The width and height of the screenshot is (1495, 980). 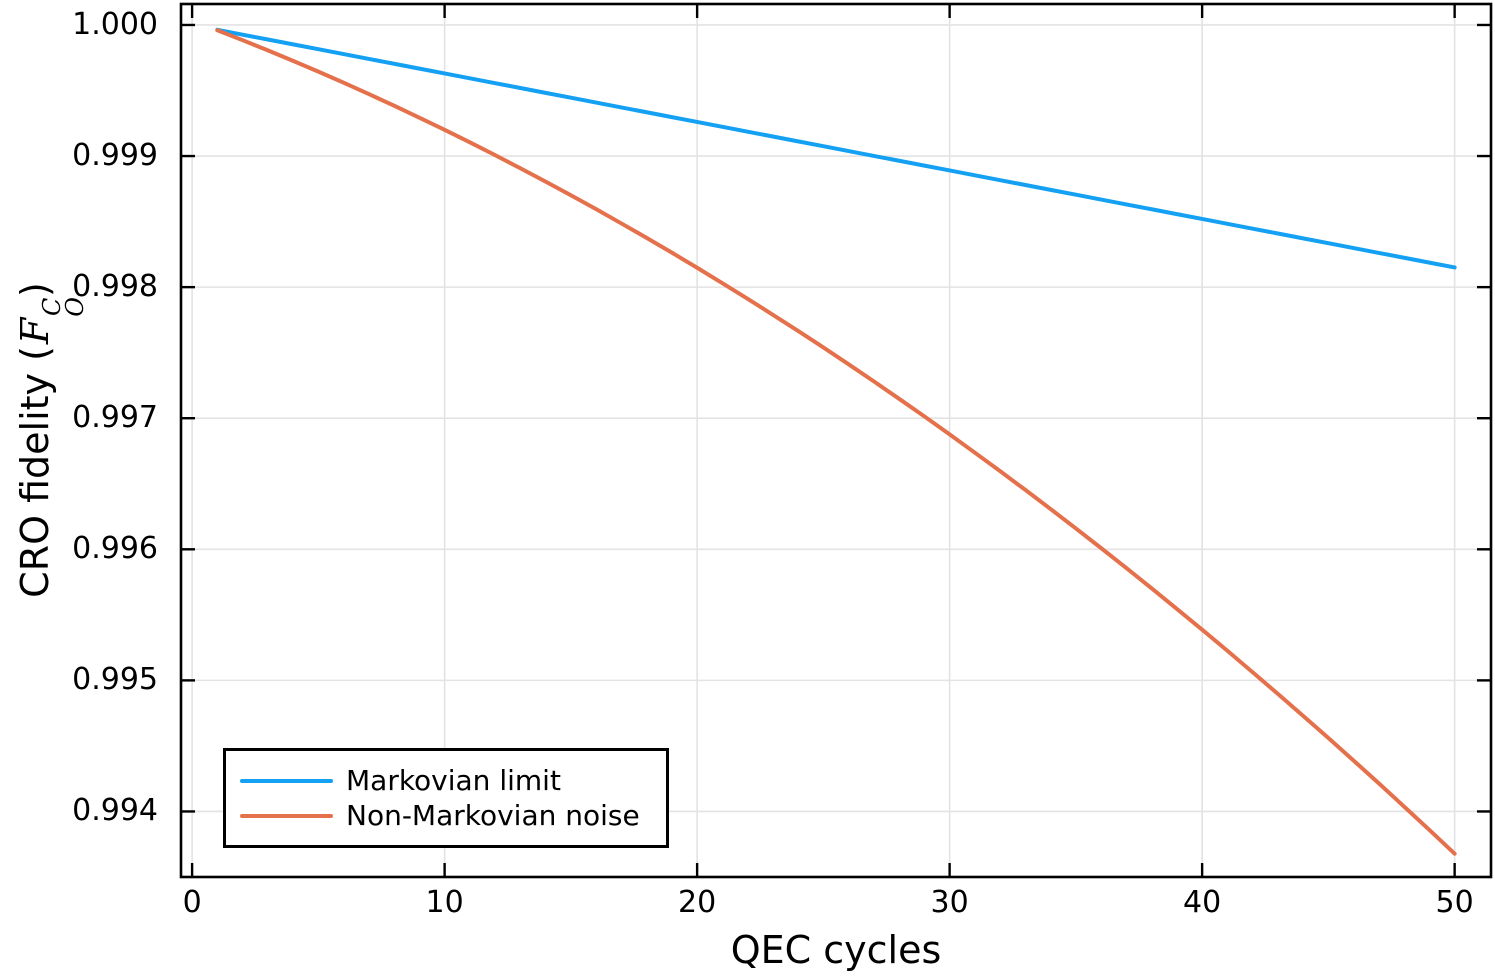 I want to click on x-tick-label: 30, so click(x=949, y=902).